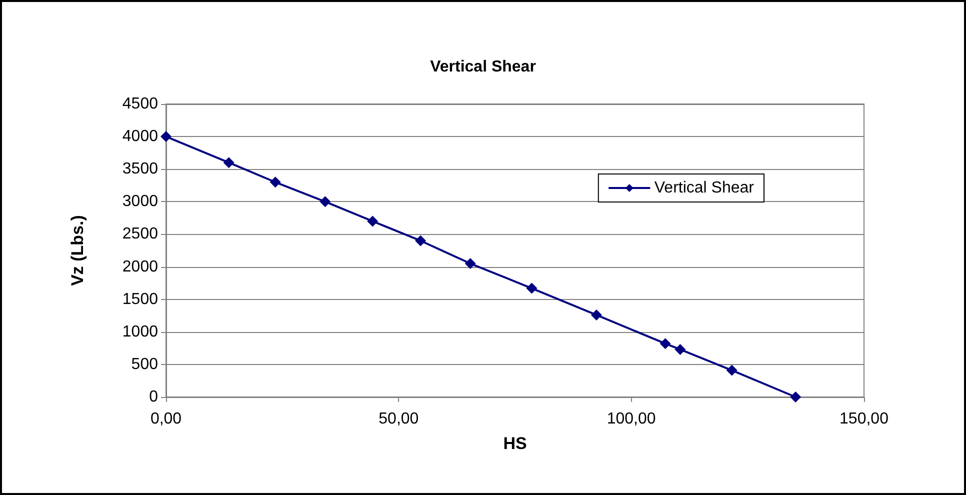 This screenshot has height=495, width=966. What do you see at coordinates (515, 443) in the screenshot?
I see `x-axis-title: HS` at bounding box center [515, 443].